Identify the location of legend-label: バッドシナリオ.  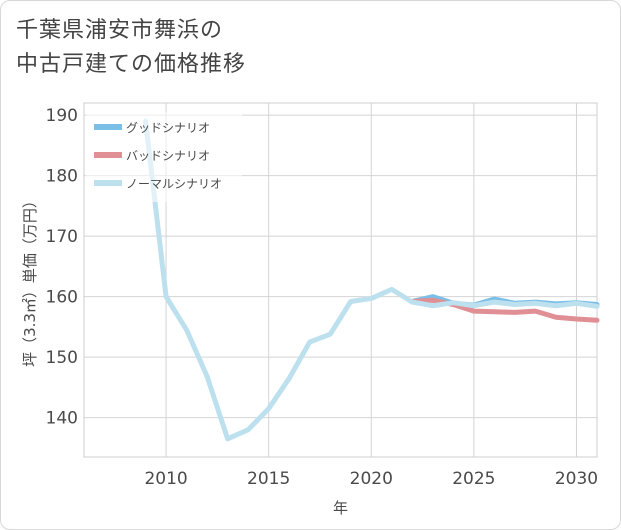
(168, 156).